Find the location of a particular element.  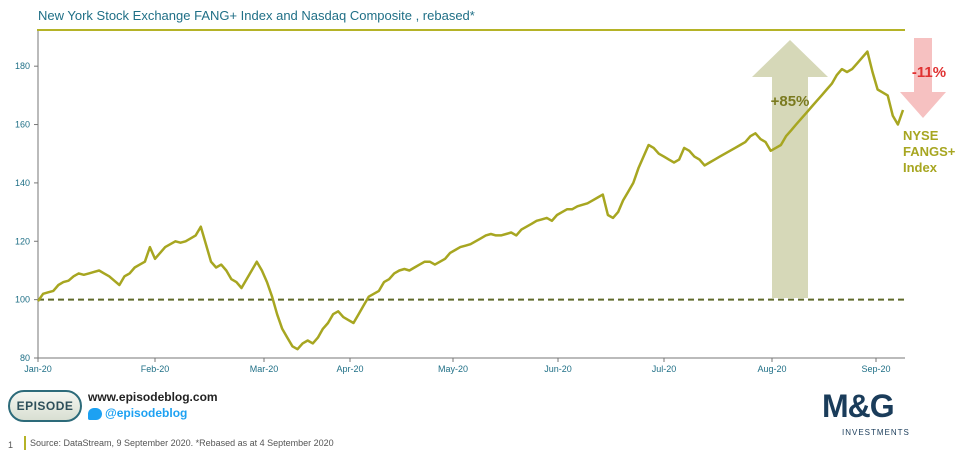

x-tick-label: Aug-20 is located at coordinates (771, 369).